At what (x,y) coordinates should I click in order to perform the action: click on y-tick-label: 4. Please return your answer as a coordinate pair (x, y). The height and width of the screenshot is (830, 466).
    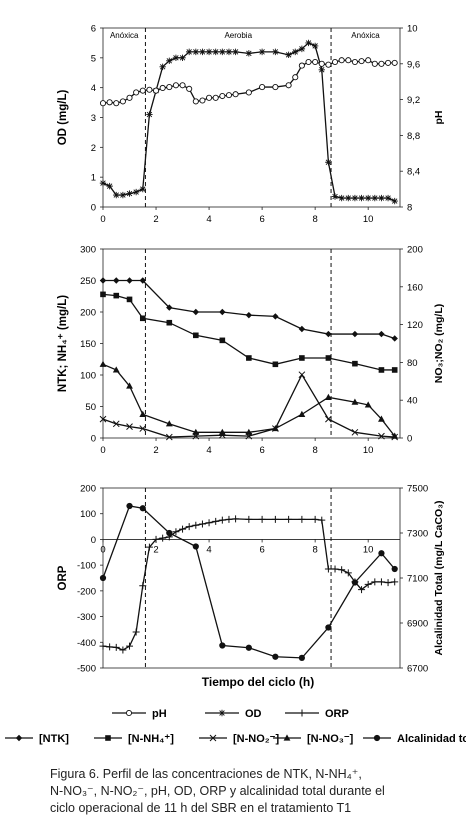
    Looking at the image, I should click on (93, 88).